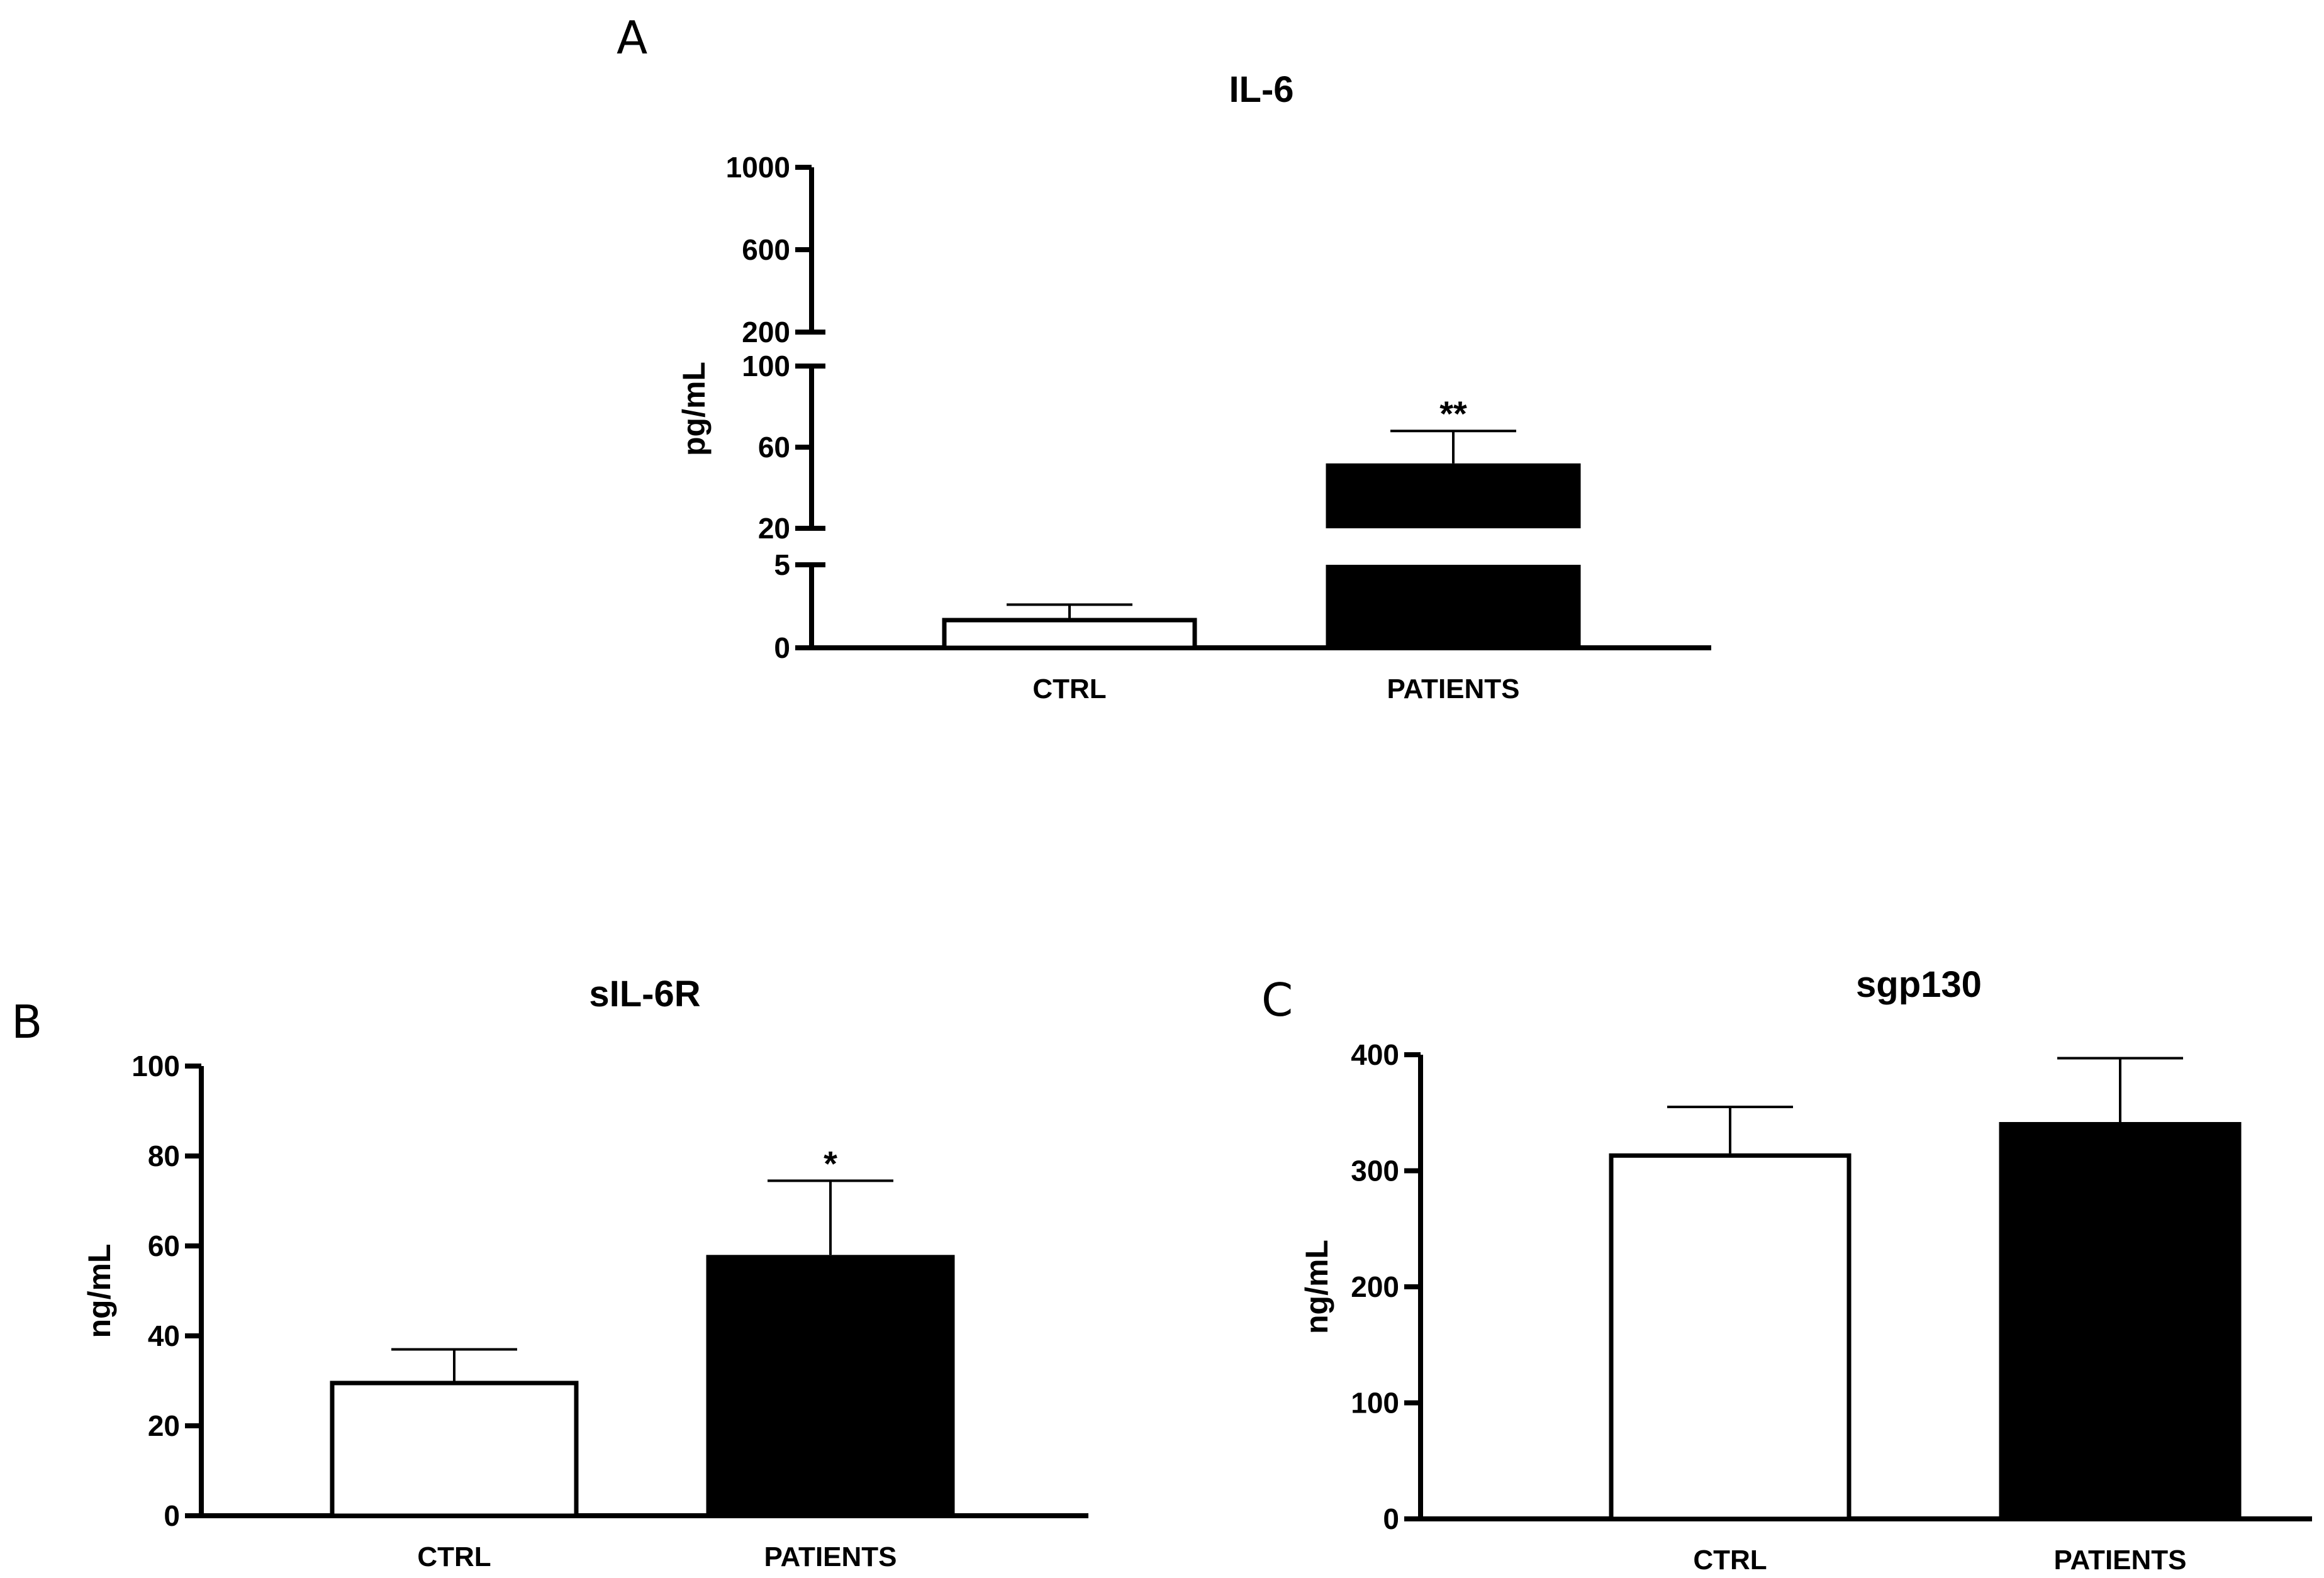 This screenshot has width=2324, height=1578. Describe the element at coordinates (1277, 1000) in the screenshot. I see `panel-letter: C` at that location.